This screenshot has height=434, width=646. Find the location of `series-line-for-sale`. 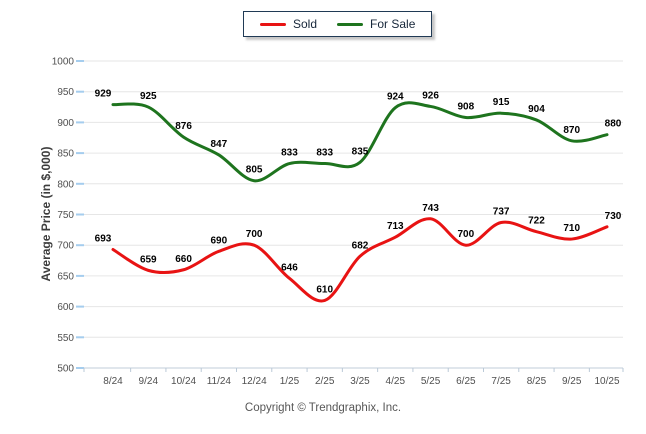

series-line-for-sale is located at coordinates (360, 142).